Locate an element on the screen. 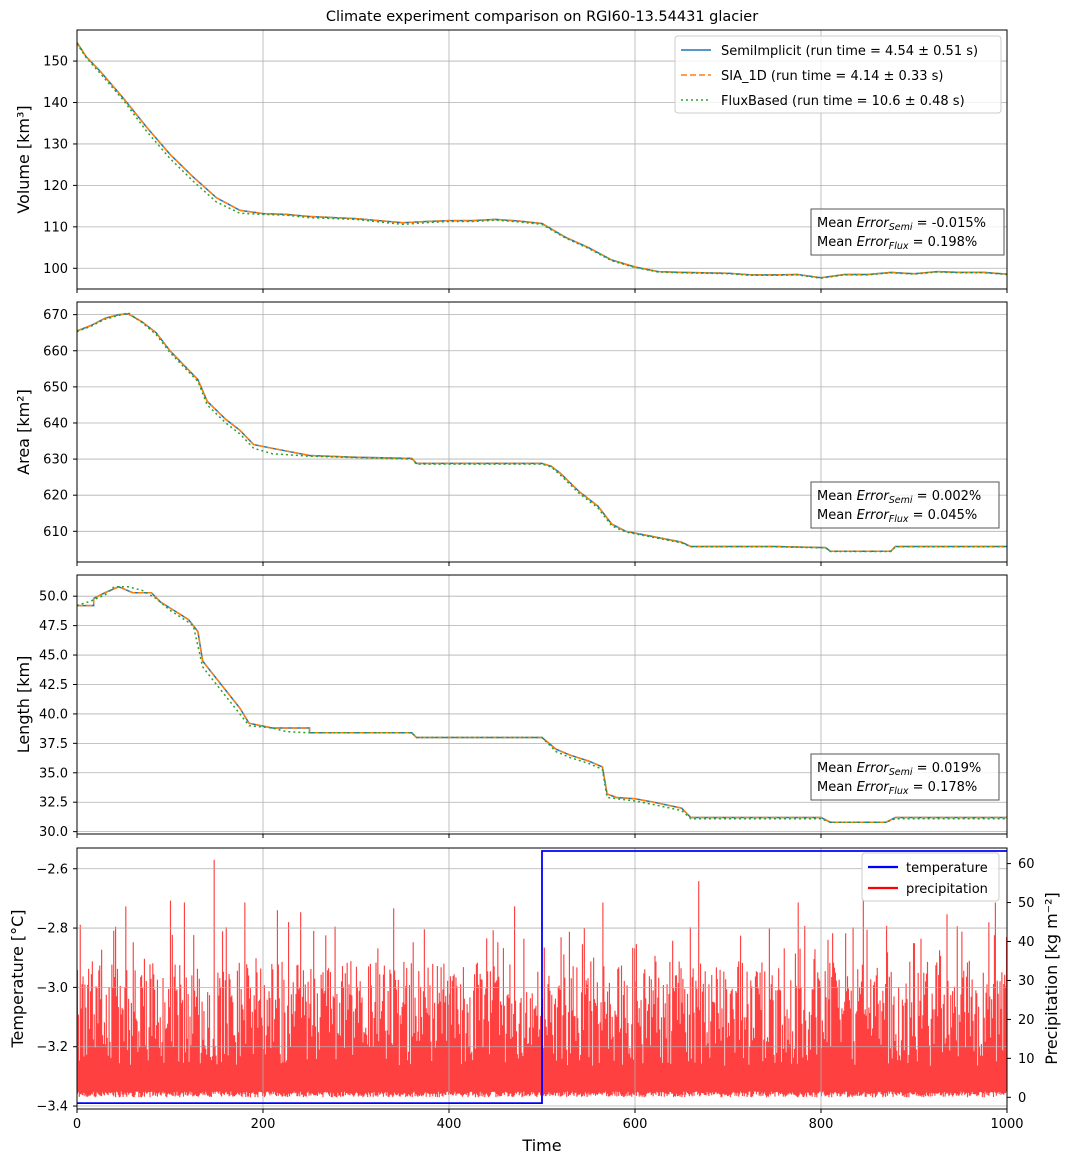 The height and width of the screenshot is (1165, 1074). y-tick-label: −2.8 is located at coordinates (52, 929).